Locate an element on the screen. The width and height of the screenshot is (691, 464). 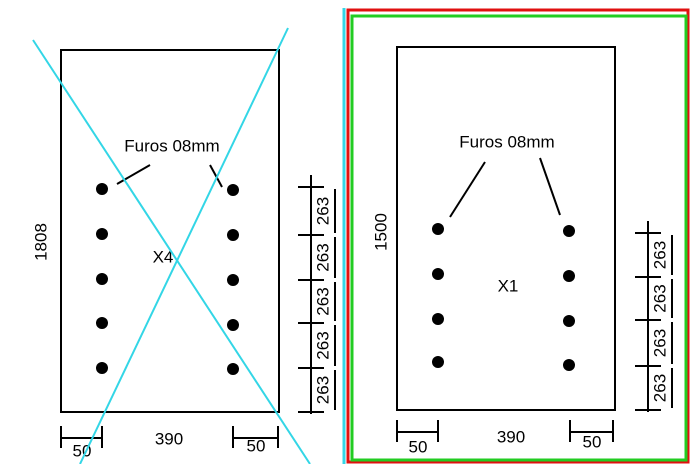
quantity-label: X4 is located at coordinates (163, 256).